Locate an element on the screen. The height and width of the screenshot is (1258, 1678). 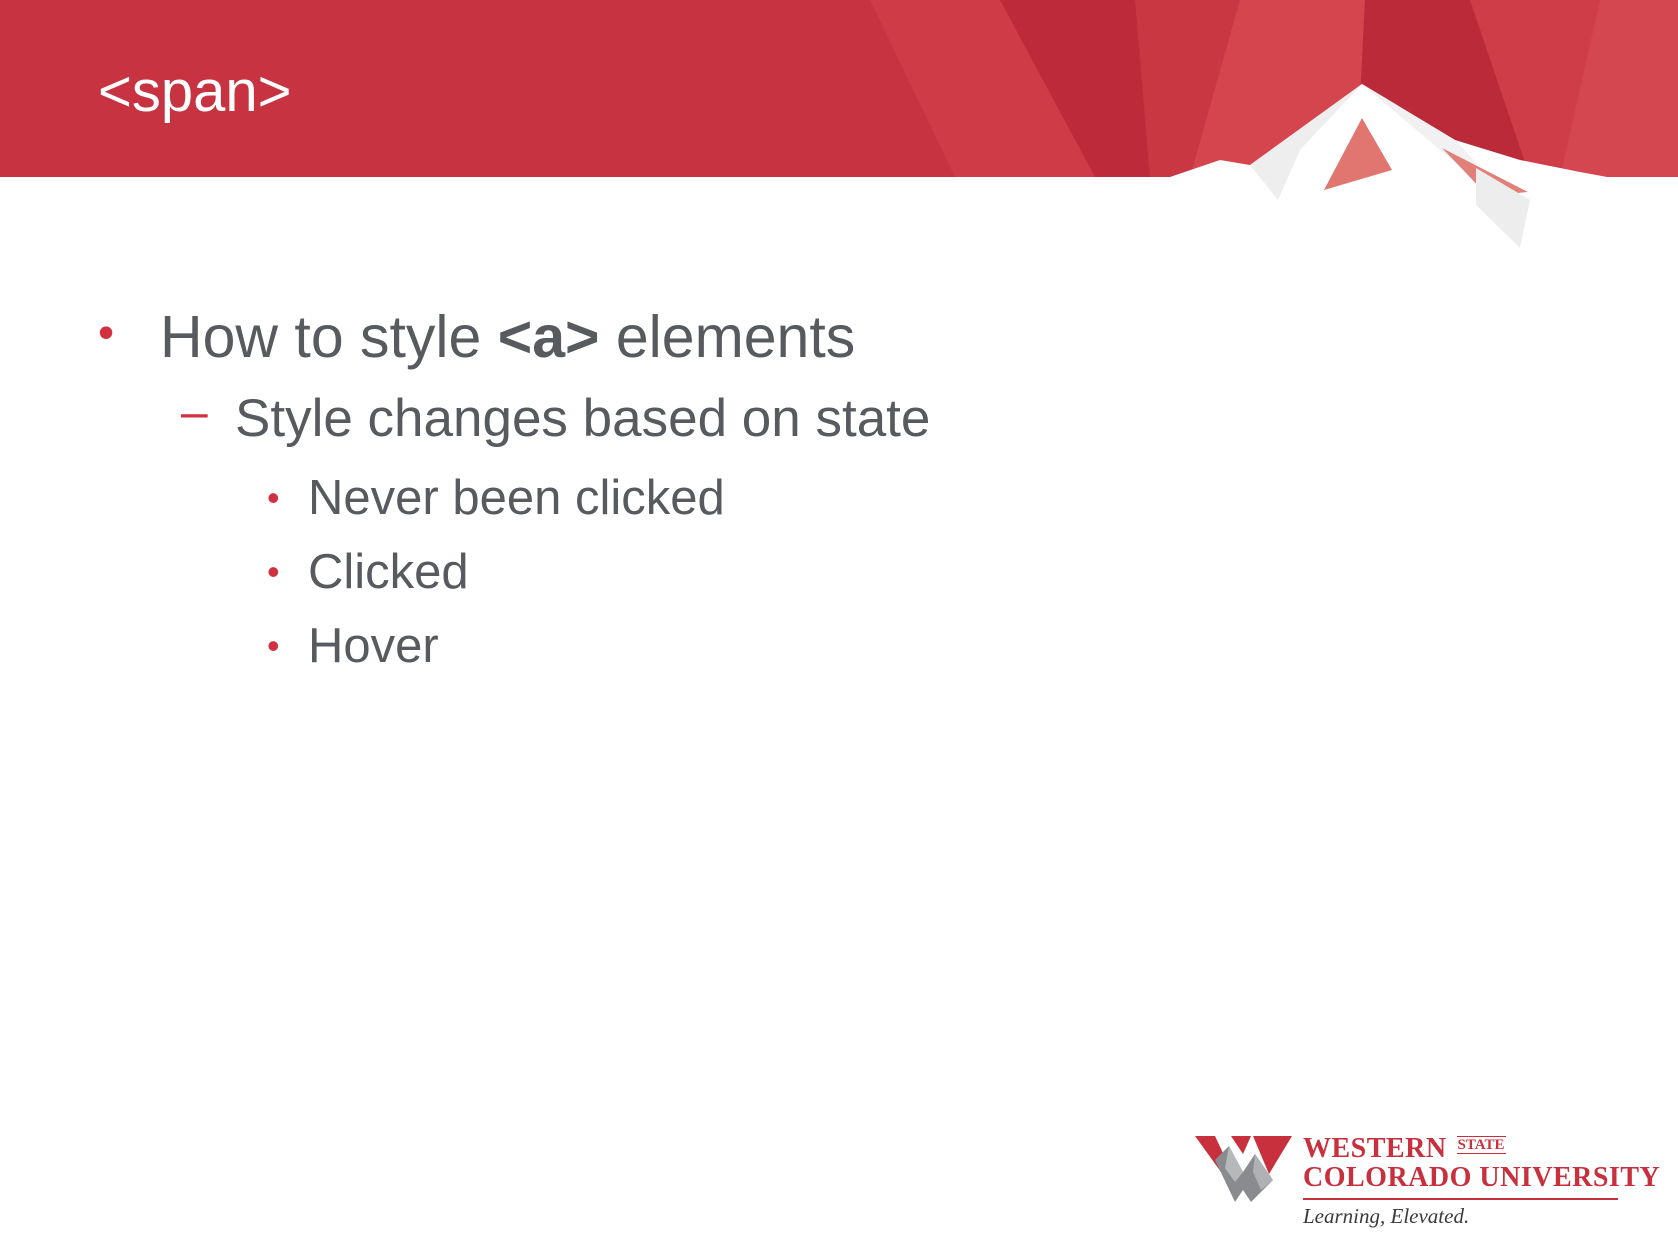
bullet-level3-item: Hover is located at coordinates (373, 646).